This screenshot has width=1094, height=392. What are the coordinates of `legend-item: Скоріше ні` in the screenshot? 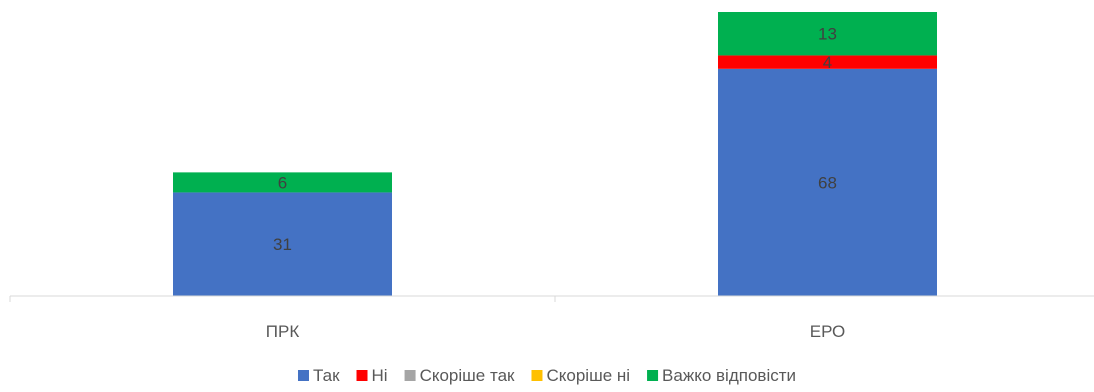 It's located at (580, 375).